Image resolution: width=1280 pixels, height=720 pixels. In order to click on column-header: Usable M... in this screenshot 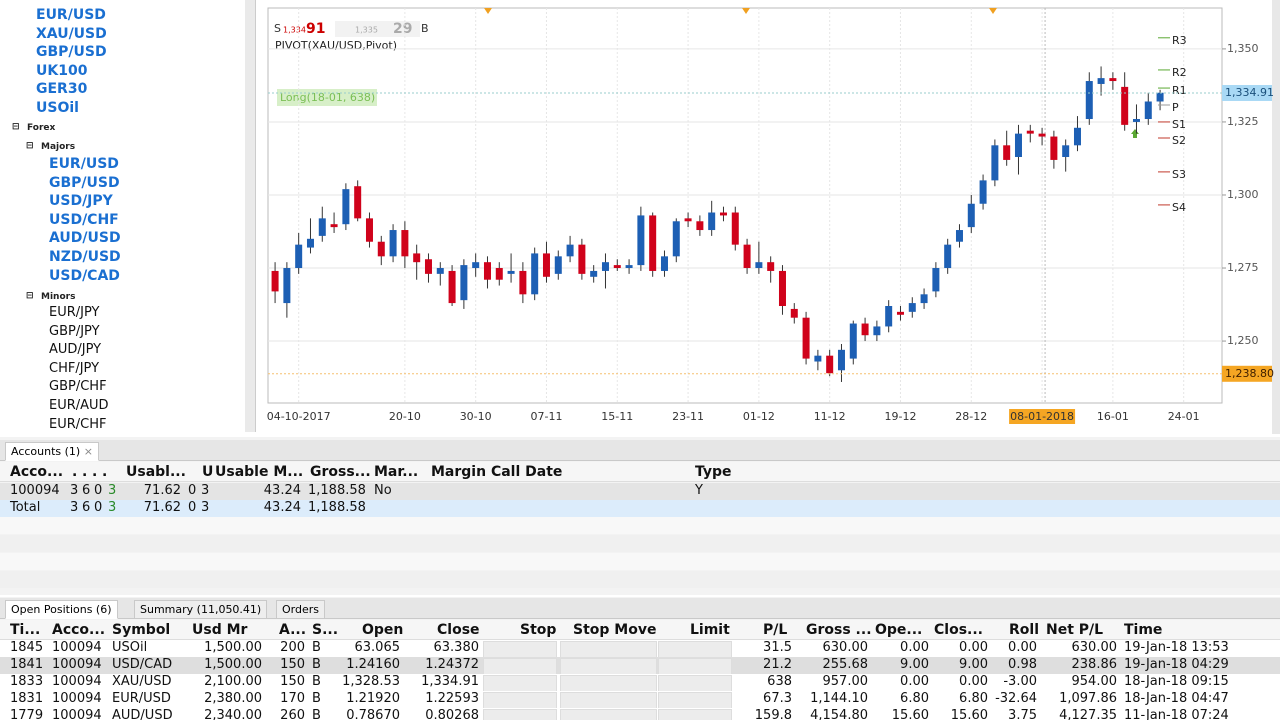, I will do `click(259, 472)`.